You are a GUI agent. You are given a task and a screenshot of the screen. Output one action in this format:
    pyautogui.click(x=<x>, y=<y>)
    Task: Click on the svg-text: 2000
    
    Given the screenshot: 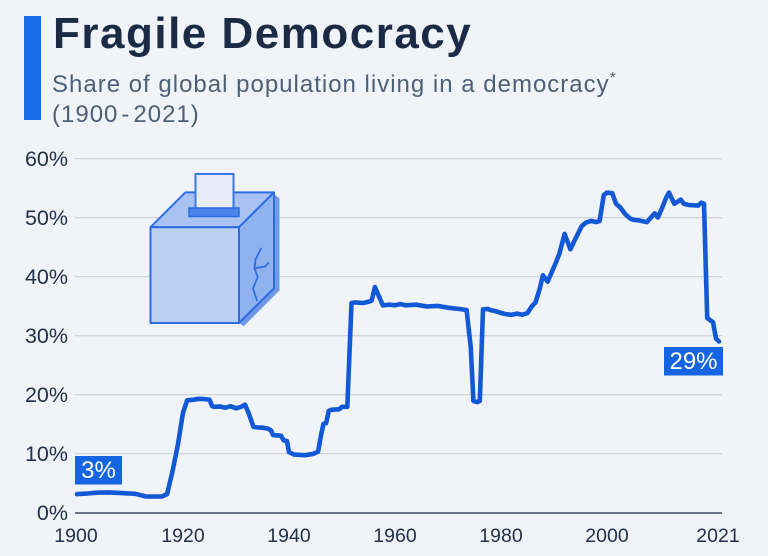 What is the action you would take?
    pyautogui.click(x=607, y=536)
    